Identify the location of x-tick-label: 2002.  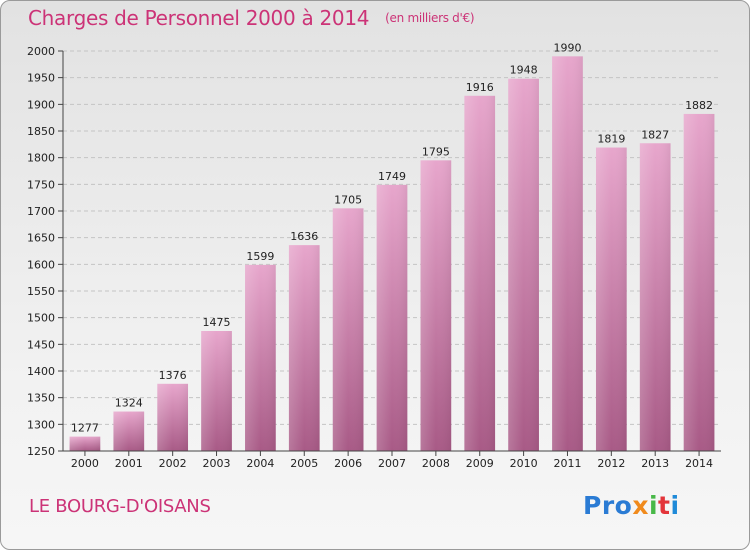
(173, 463).